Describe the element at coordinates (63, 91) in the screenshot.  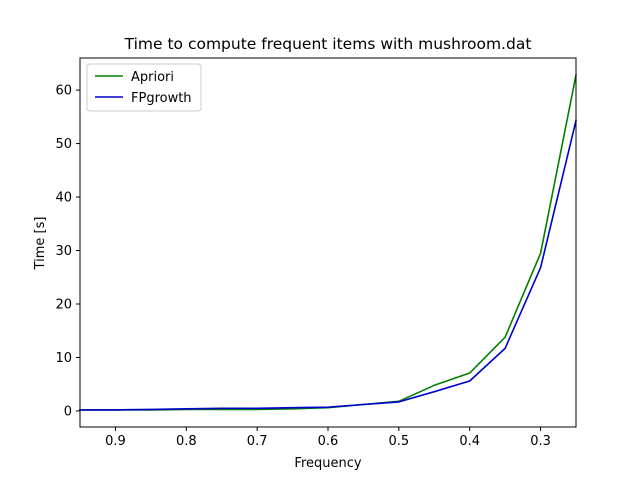
I see `y-tick-label: 60` at that location.